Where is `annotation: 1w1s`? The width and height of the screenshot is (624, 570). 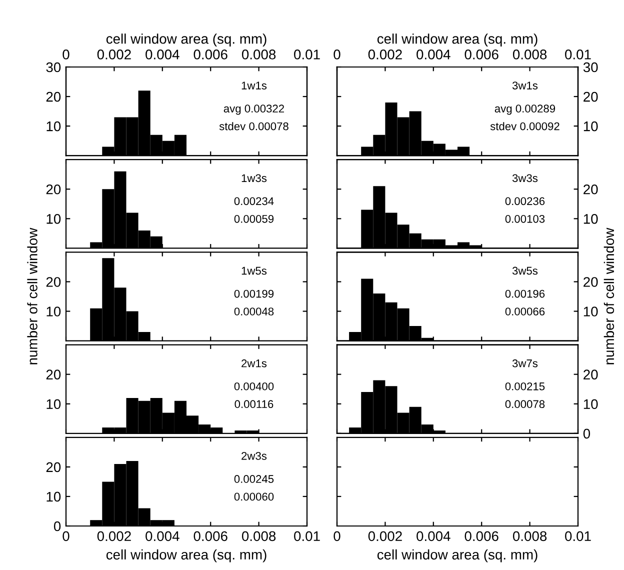 annotation: 1w1s is located at coordinates (254, 86).